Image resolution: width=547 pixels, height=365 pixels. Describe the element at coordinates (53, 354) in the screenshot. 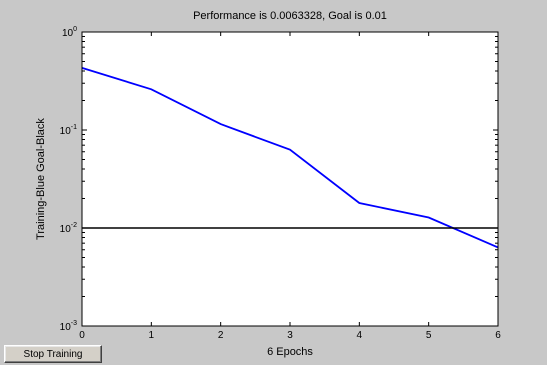

I see `stop-training-button: Stop Training` at that location.